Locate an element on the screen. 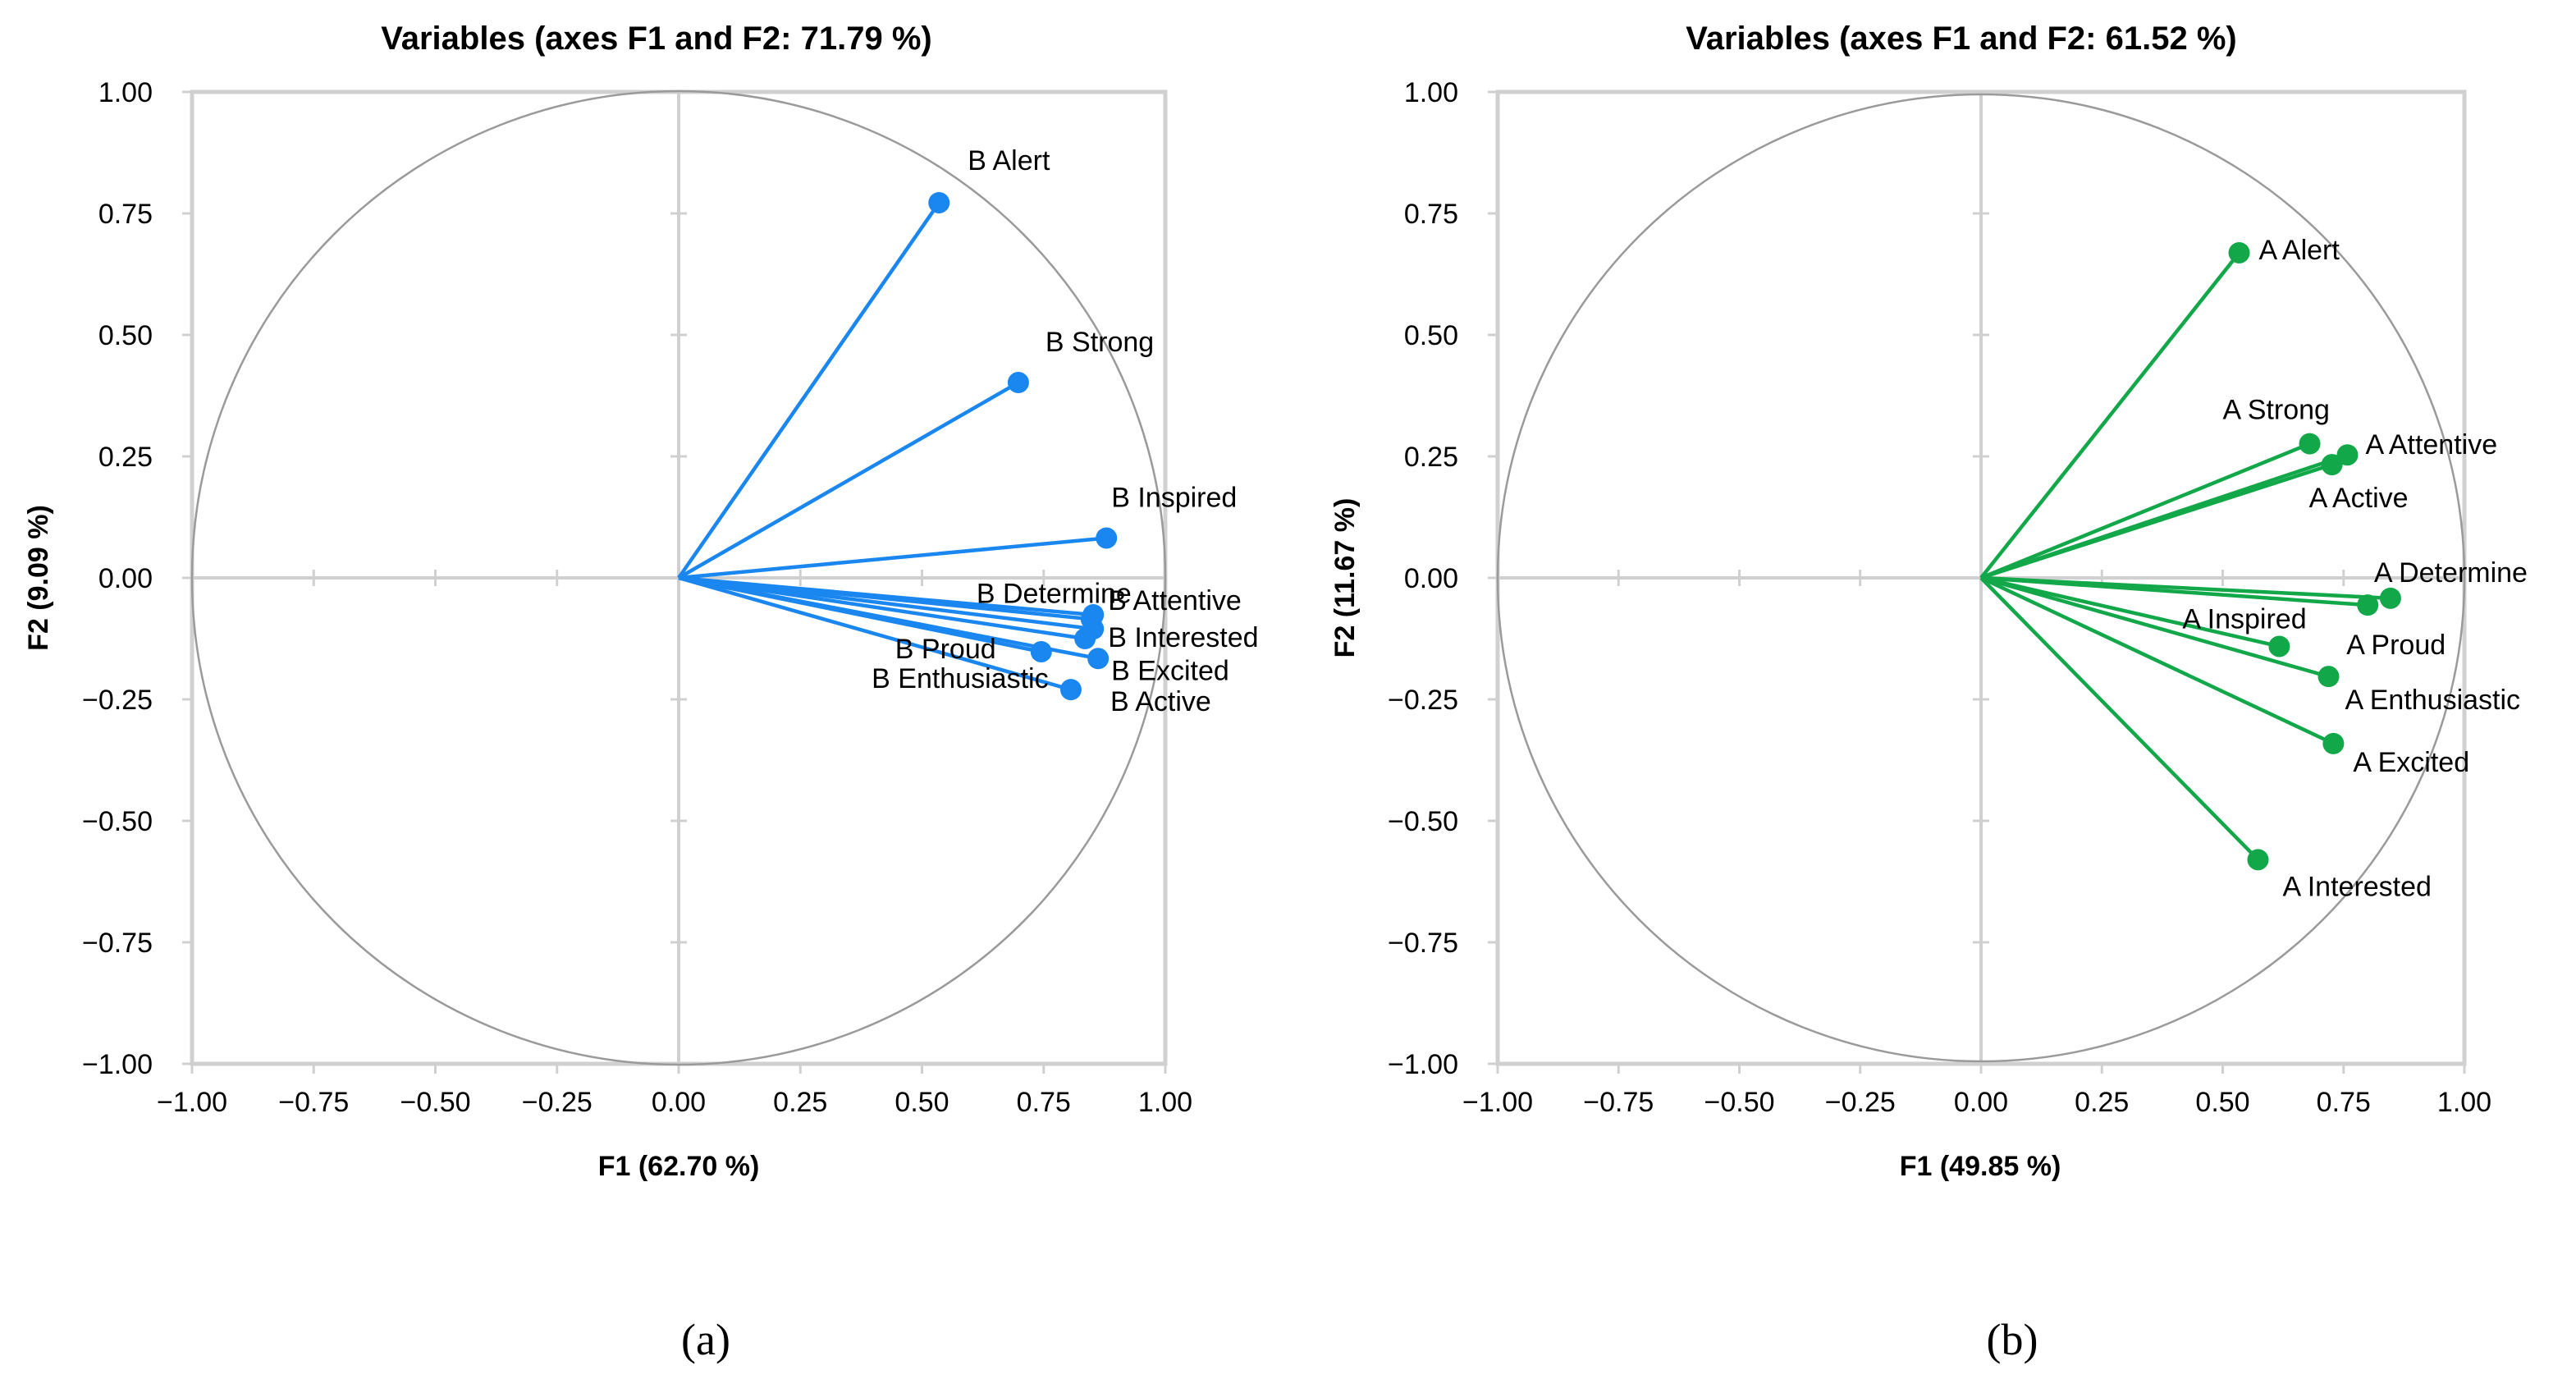  point-label: B Alert is located at coordinates (1009, 160).